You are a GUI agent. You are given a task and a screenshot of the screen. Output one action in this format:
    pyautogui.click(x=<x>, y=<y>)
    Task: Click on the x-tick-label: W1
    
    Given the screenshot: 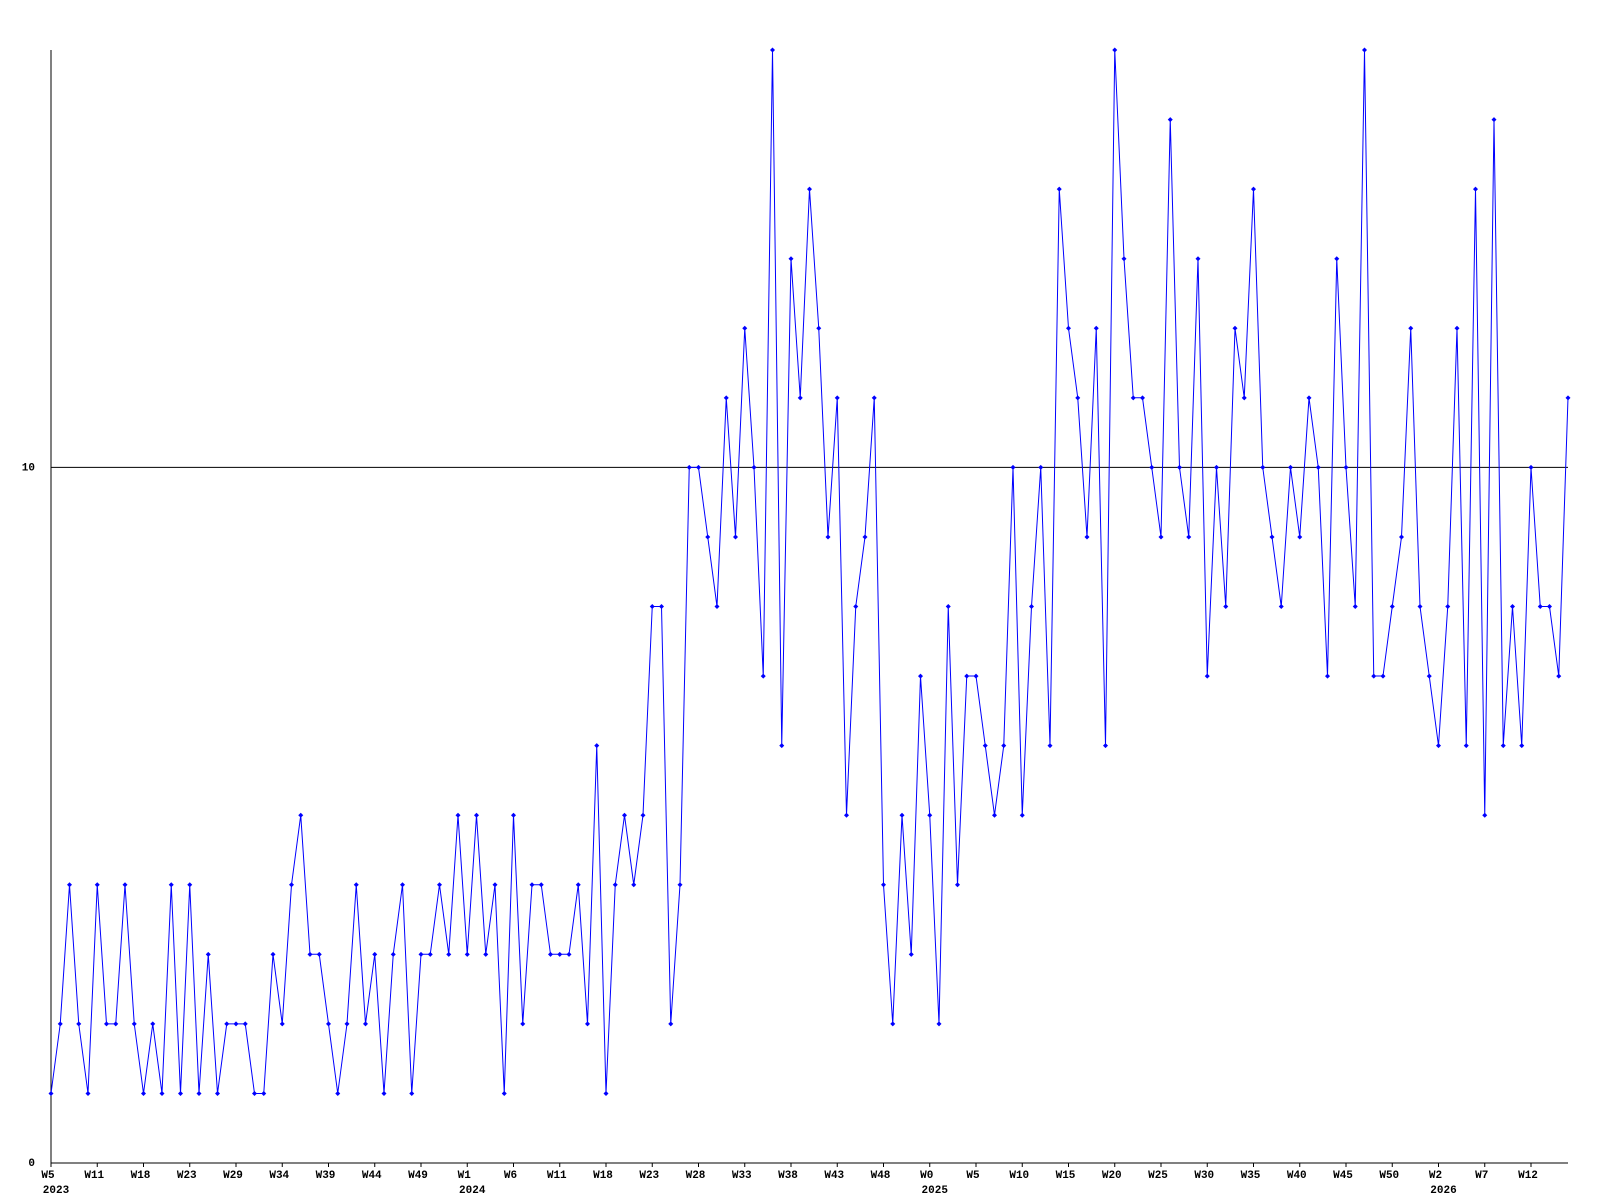 What is the action you would take?
    pyautogui.click(x=465, y=1176)
    